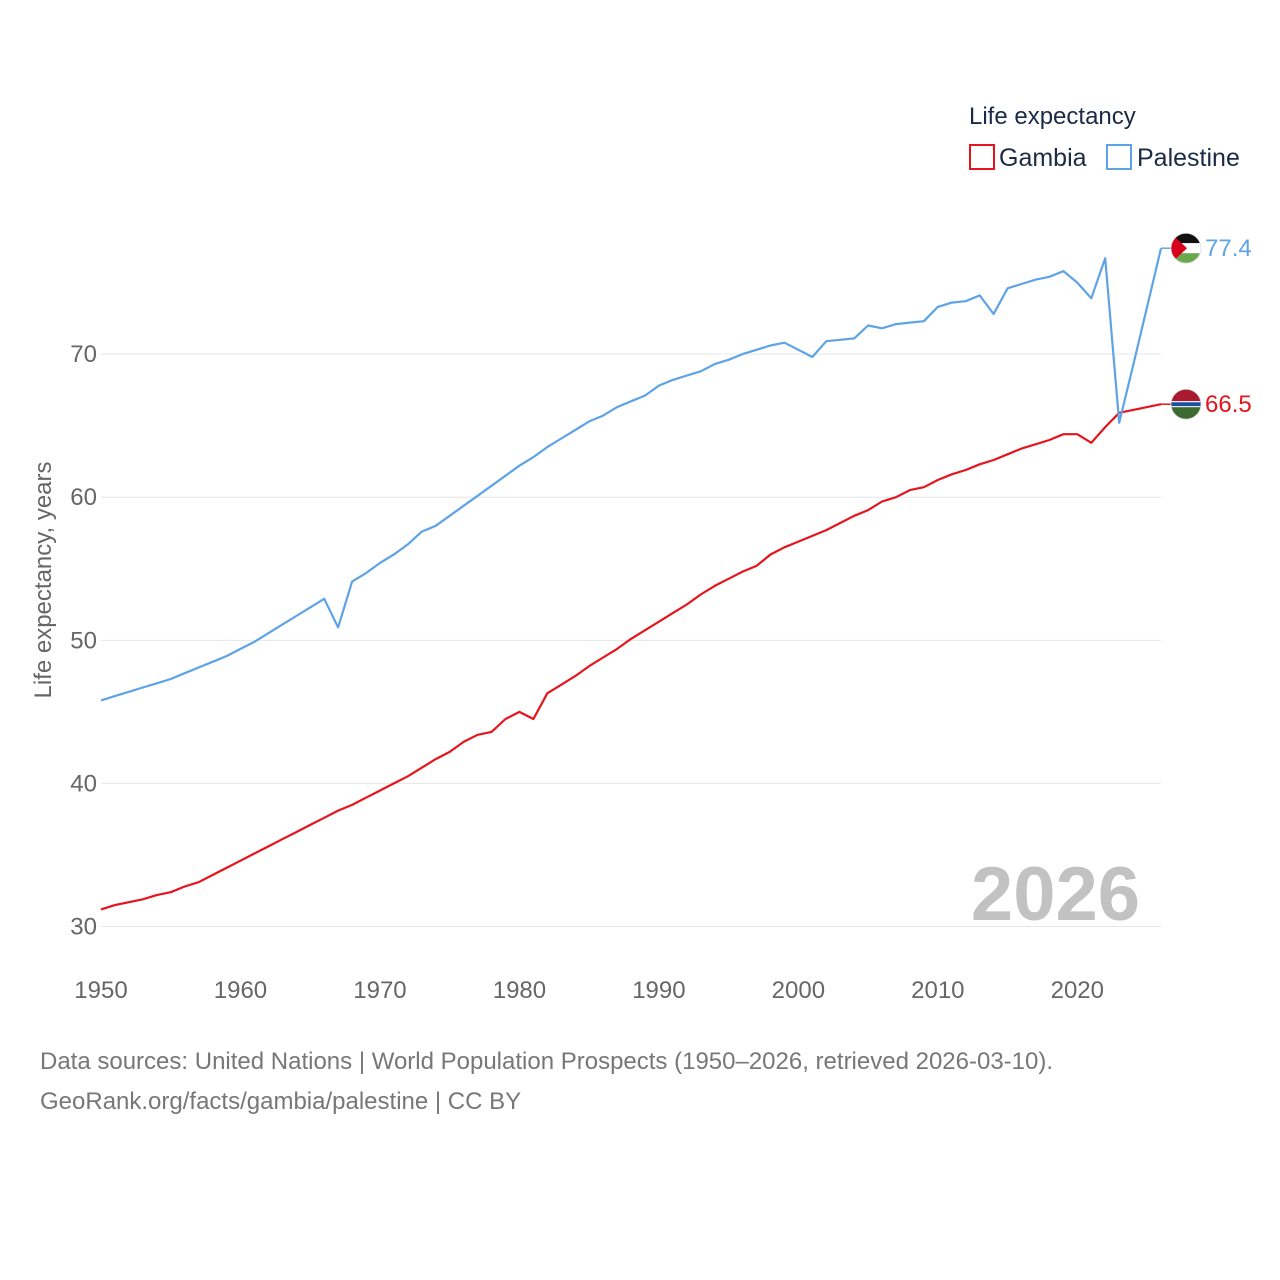 This screenshot has width=1280, height=1280. What do you see at coordinates (982, 157) in the screenshot?
I see `legend-swatch-gambia` at bounding box center [982, 157].